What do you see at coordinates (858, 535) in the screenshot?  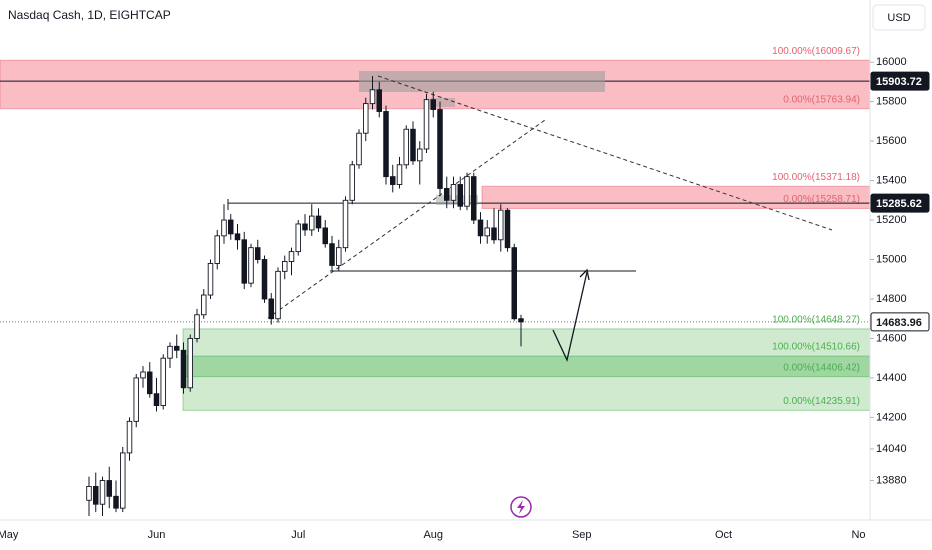 I see `x-tick-label: No` at bounding box center [858, 535].